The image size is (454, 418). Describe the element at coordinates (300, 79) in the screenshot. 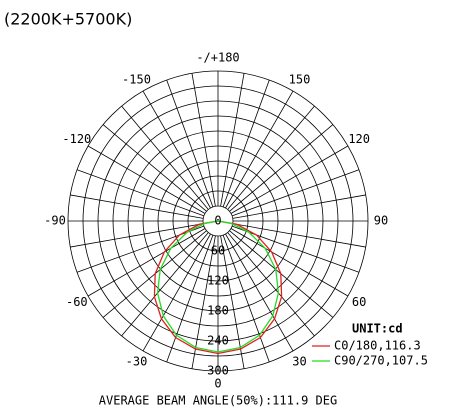

I see `angle-tick-label: 150` at that location.